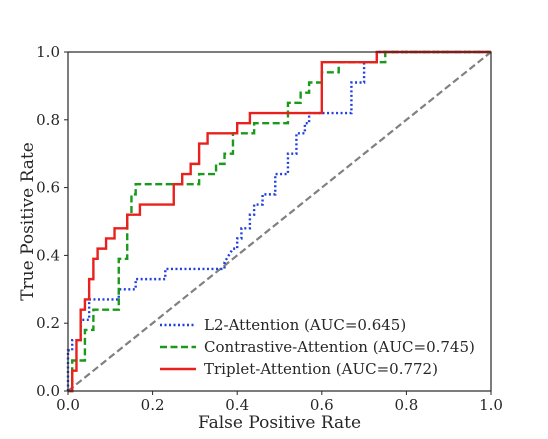 The image size is (548, 439). Describe the element at coordinates (237, 405) in the screenshot. I see `x-tick-label: 0.4` at that location.